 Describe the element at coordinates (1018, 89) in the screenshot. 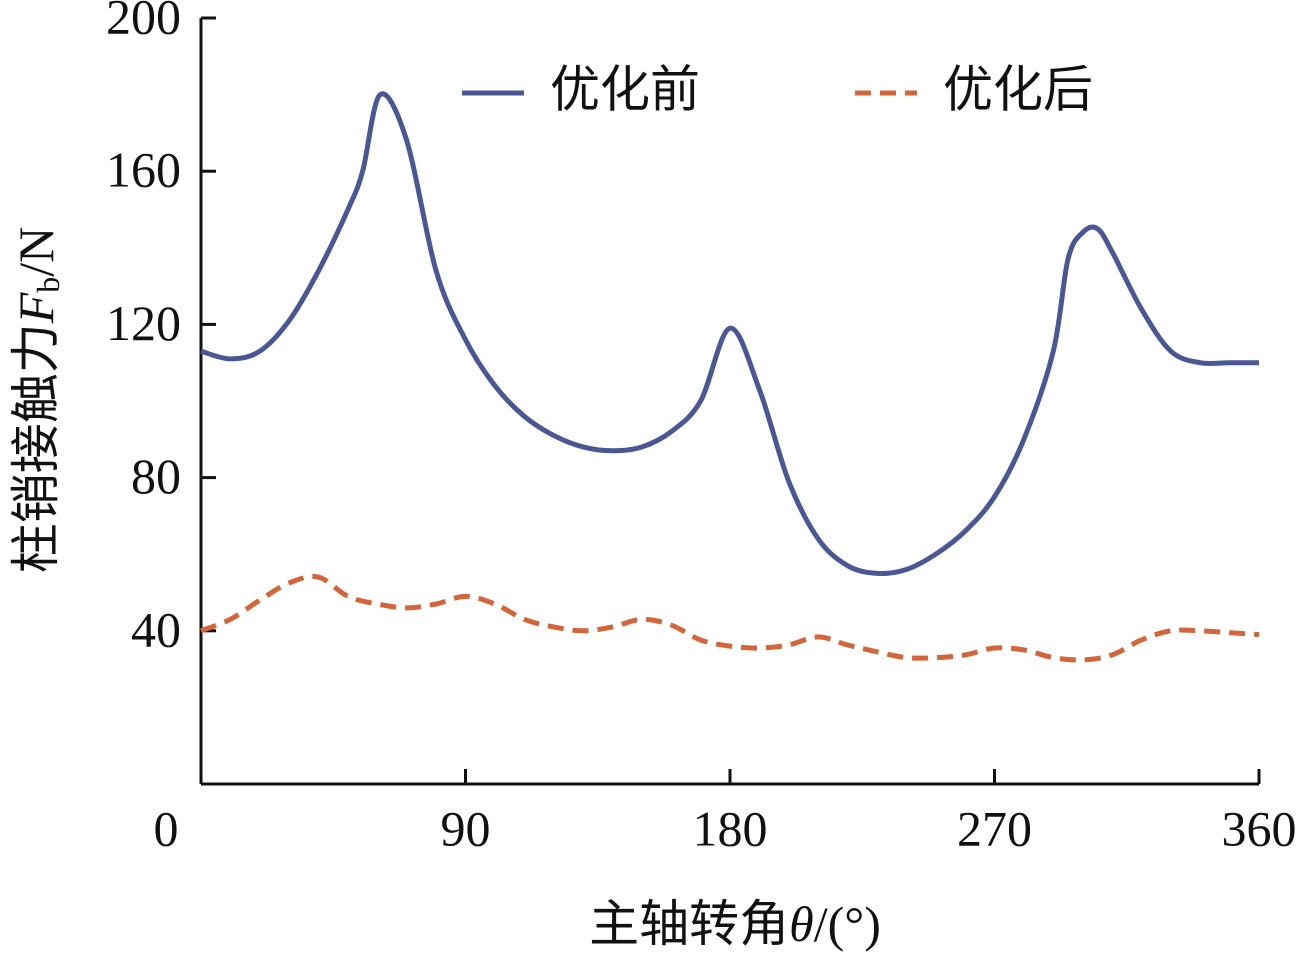

I see `legend-label: 优化后` at that location.